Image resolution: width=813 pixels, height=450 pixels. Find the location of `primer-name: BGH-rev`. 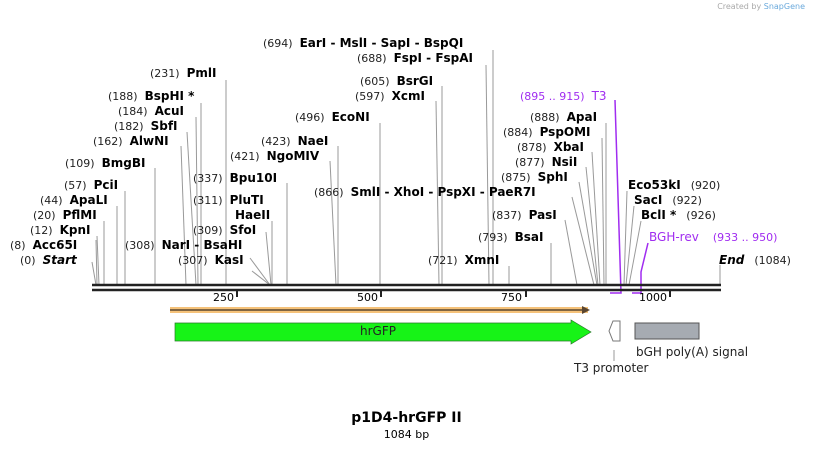

primer-name: BGH-rev is located at coordinates (674, 237).